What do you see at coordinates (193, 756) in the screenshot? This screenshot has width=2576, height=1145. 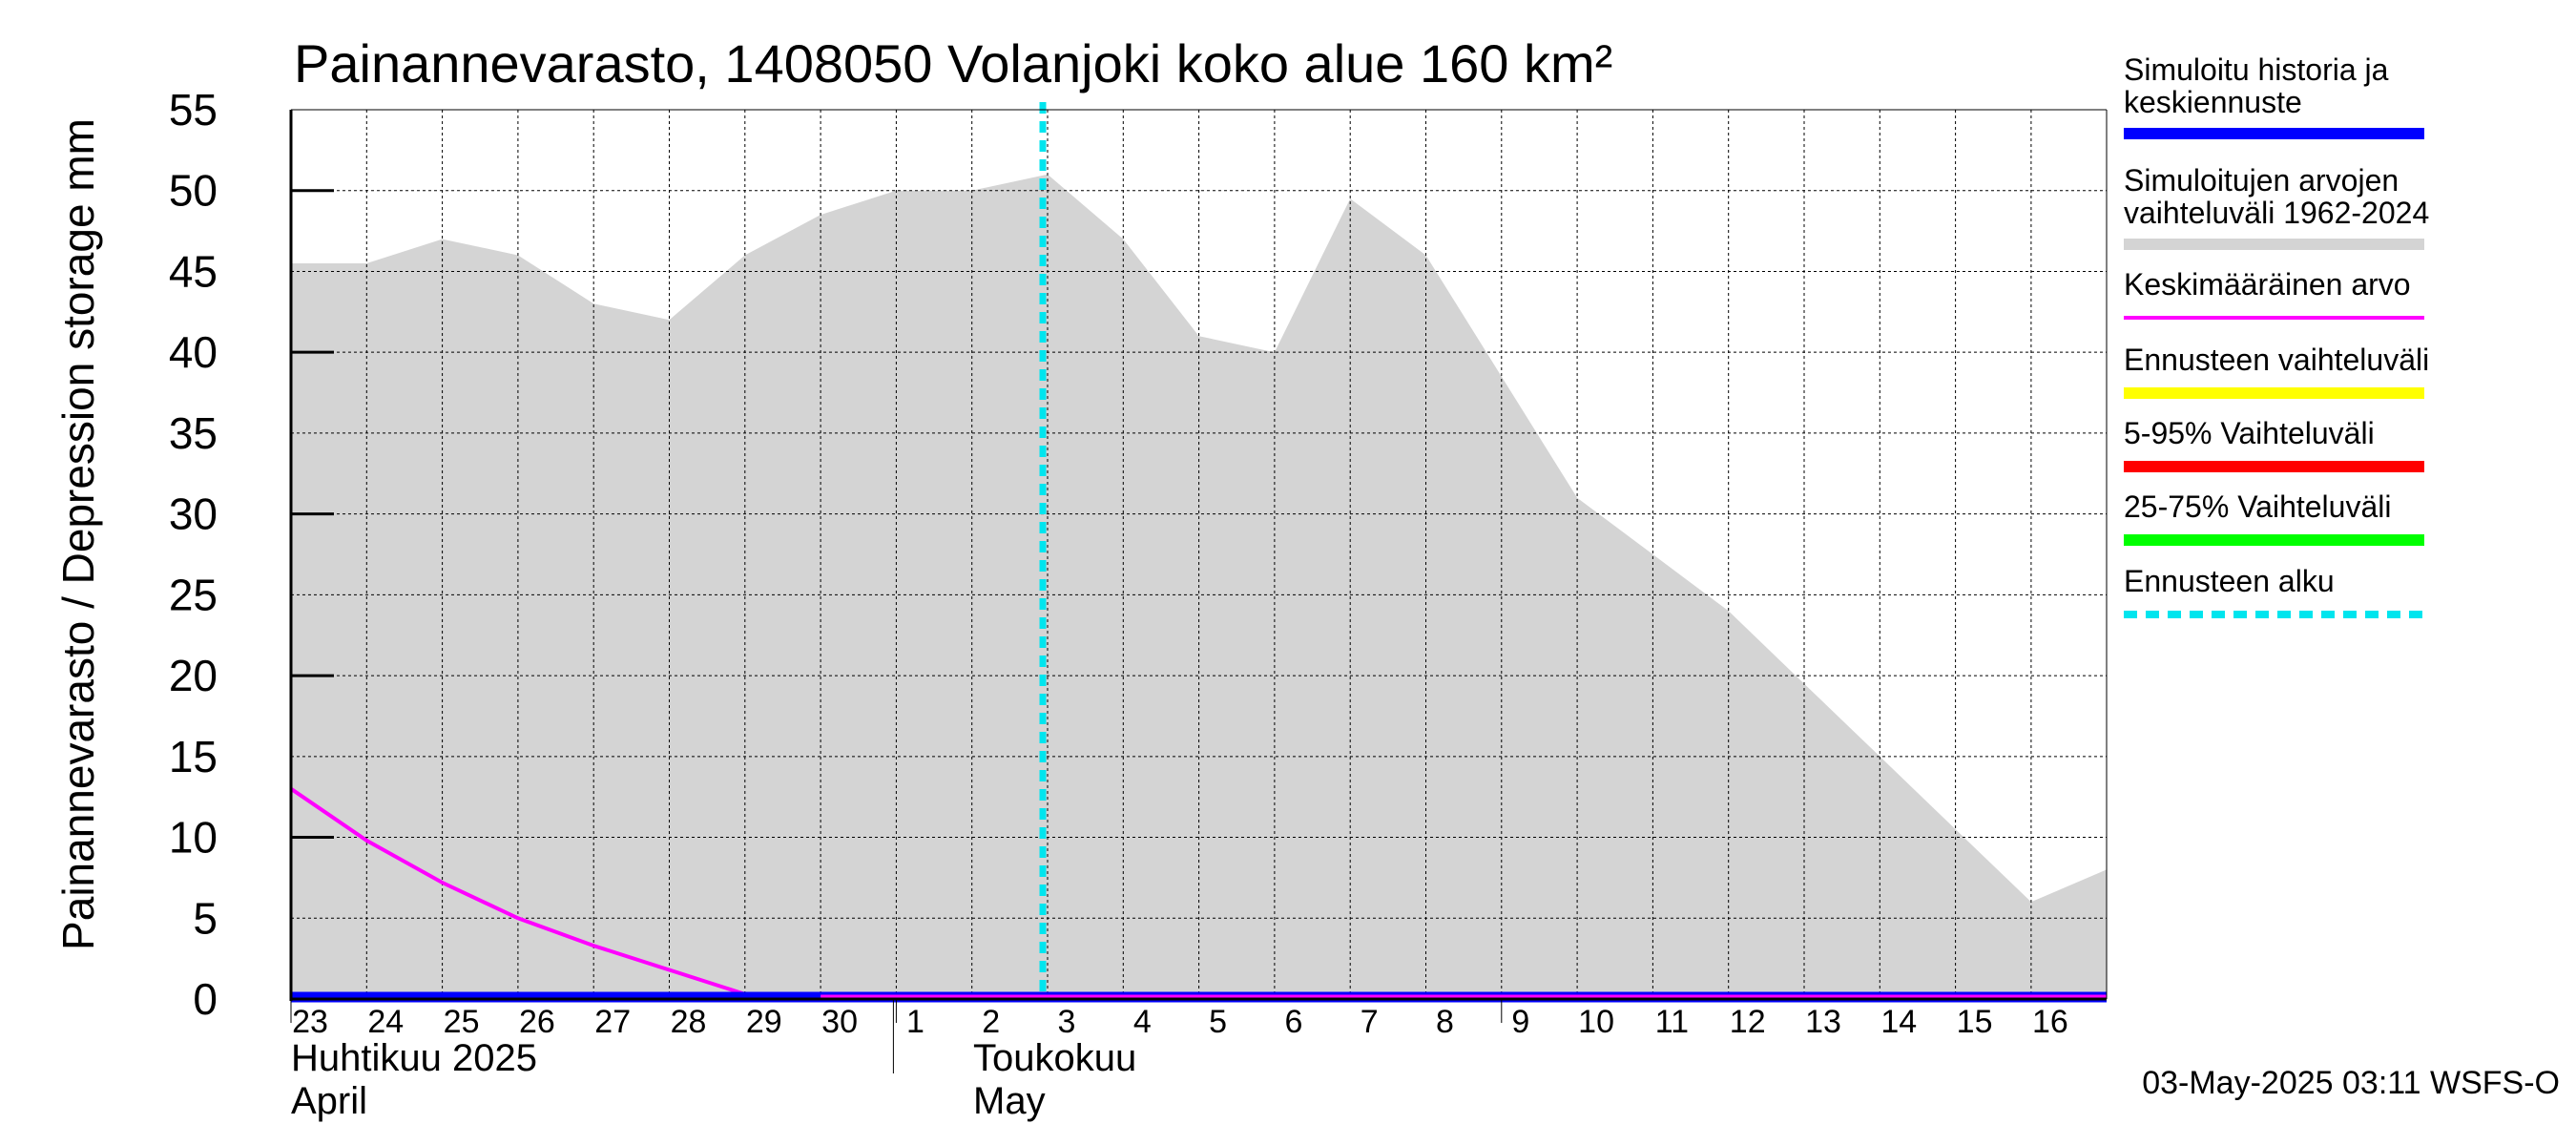 I see `y-tick-label: 15` at bounding box center [193, 756].